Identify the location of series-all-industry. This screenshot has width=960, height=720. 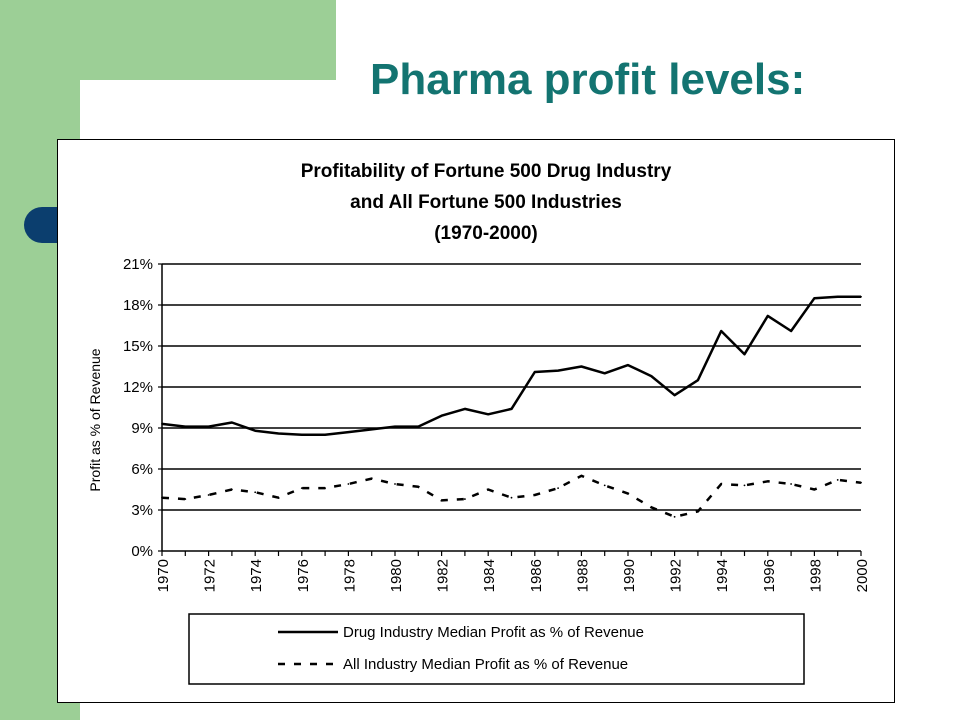
(511, 496).